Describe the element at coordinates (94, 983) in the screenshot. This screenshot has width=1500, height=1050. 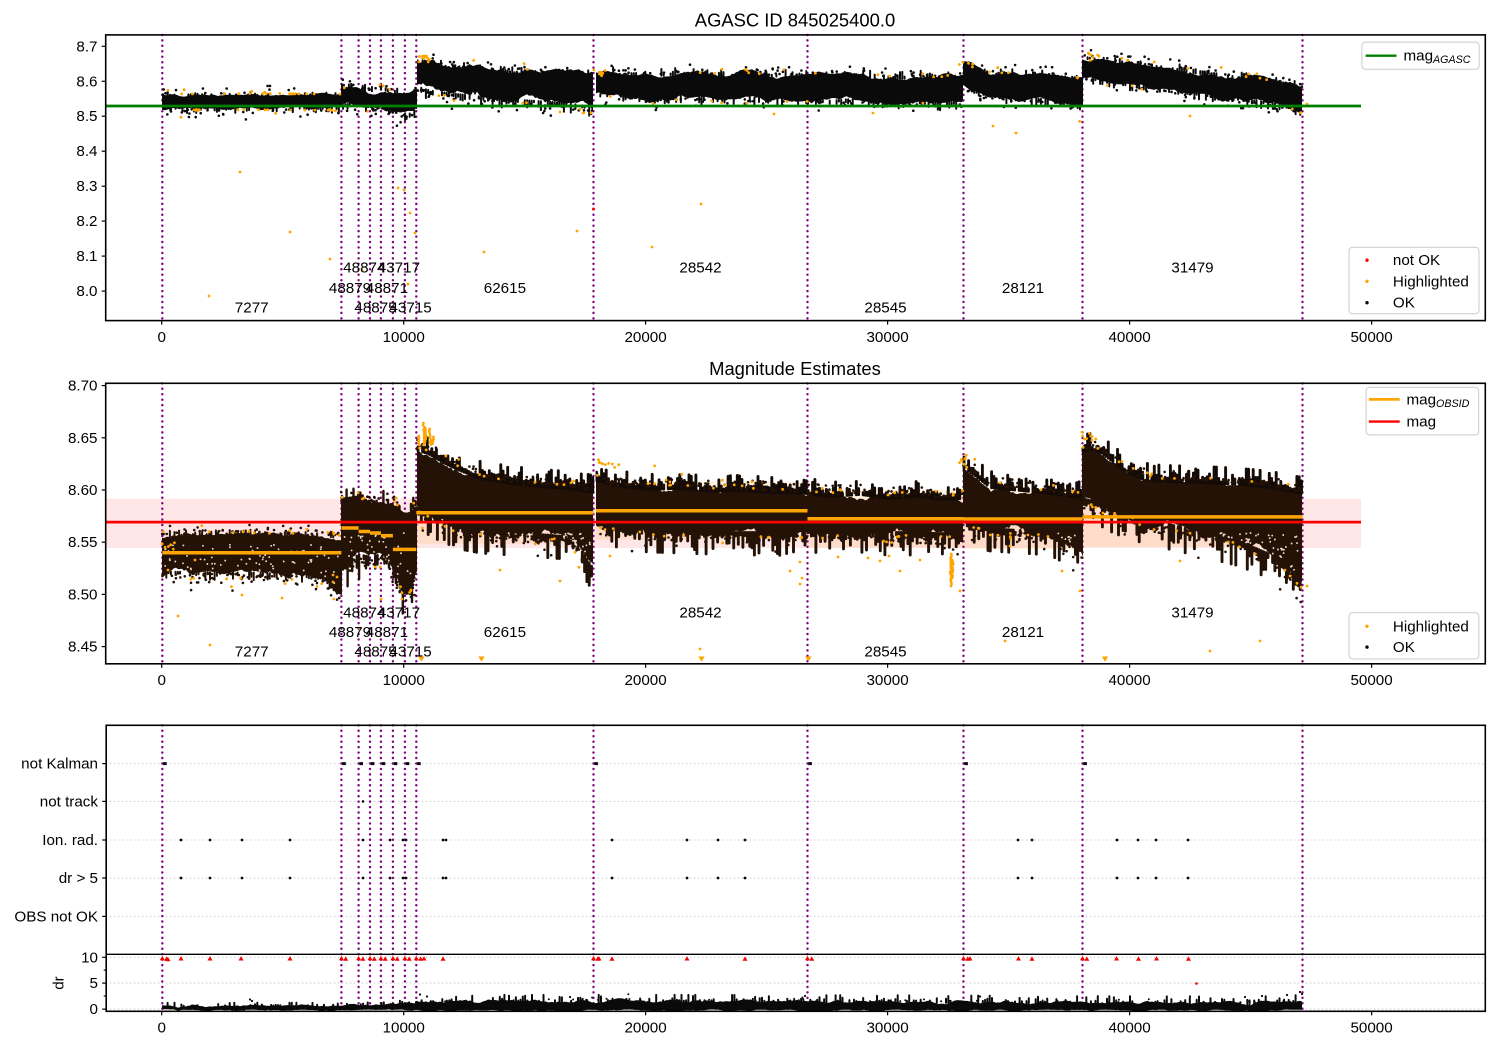
I see `svg-text: 5` at that location.